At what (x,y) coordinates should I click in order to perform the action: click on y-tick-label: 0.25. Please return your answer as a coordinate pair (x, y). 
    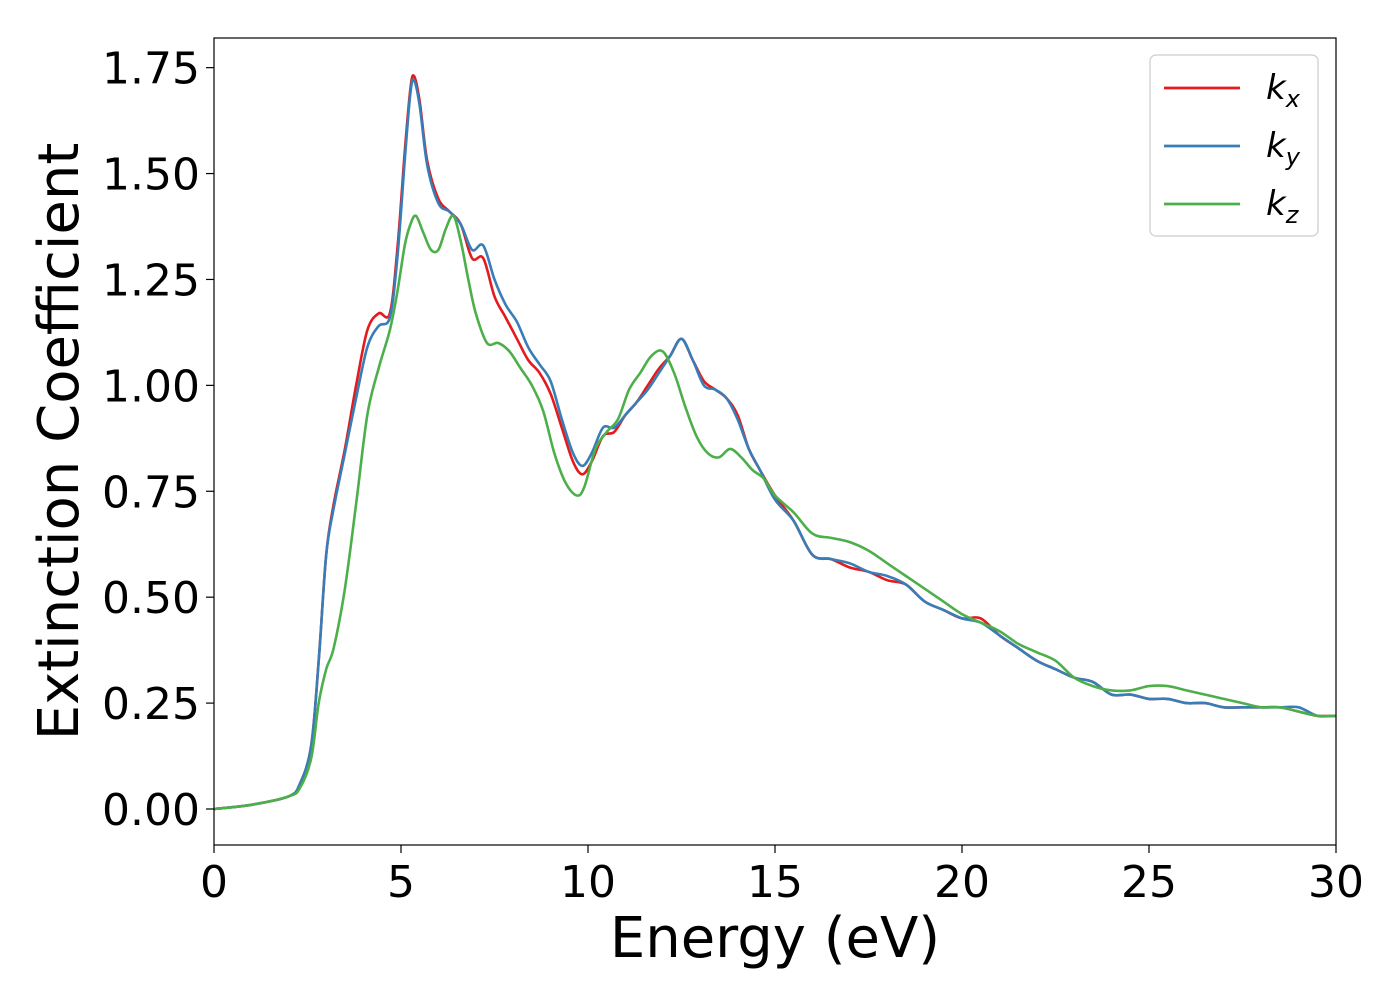
    Looking at the image, I should click on (151, 704).